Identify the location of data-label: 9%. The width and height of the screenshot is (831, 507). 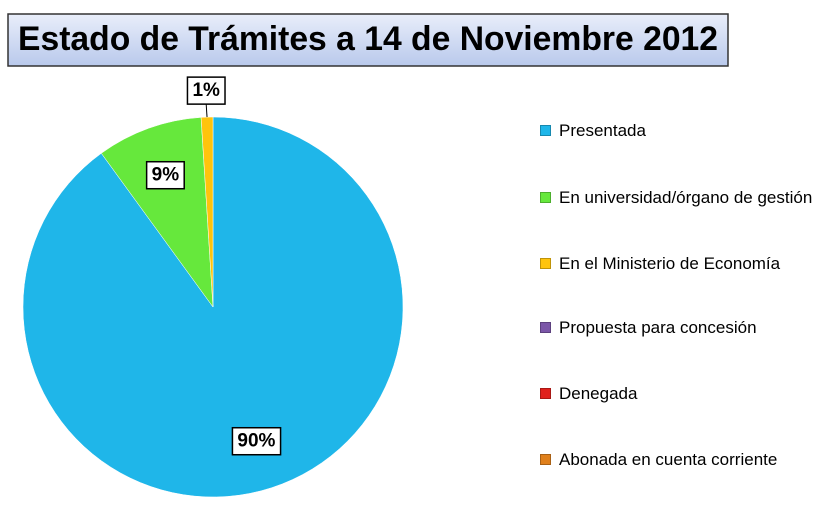
(166, 175).